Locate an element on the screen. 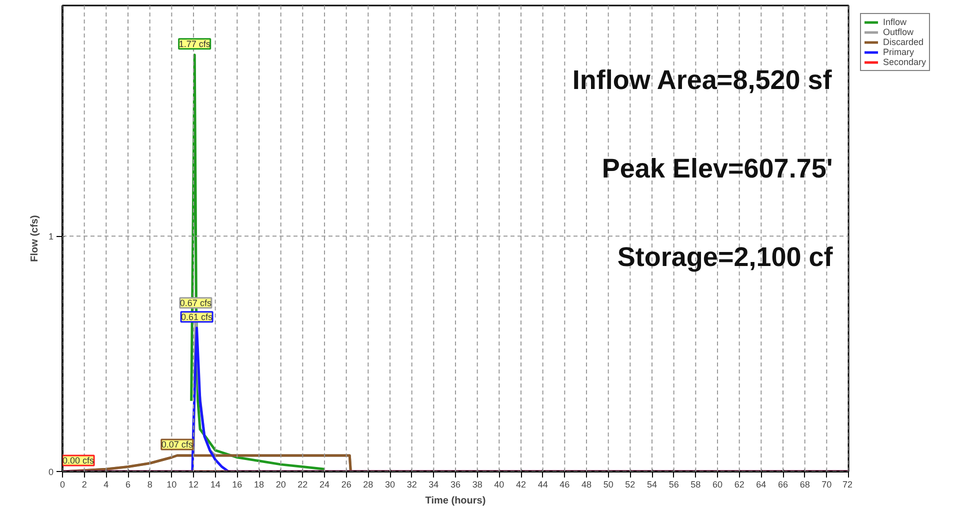 Image resolution: width=971 pixels, height=515 pixels. x-tick-label: 26 is located at coordinates (346, 485).